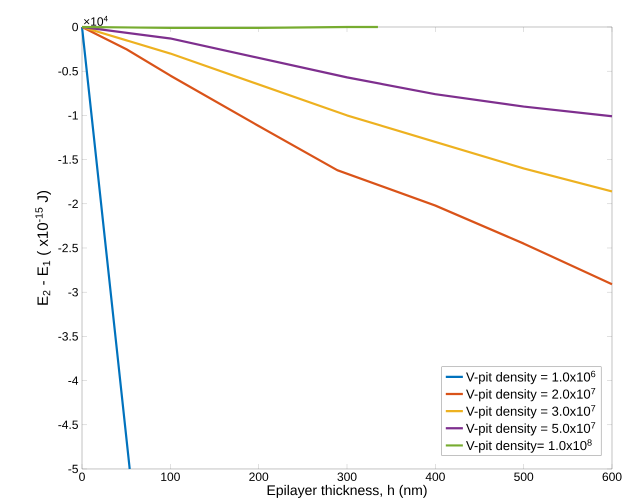 This screenshot has height=502, width=626. Describe the element at coordinates (68, 71) in the screenshot. I see `y-tick-label: -0.5` at that location.